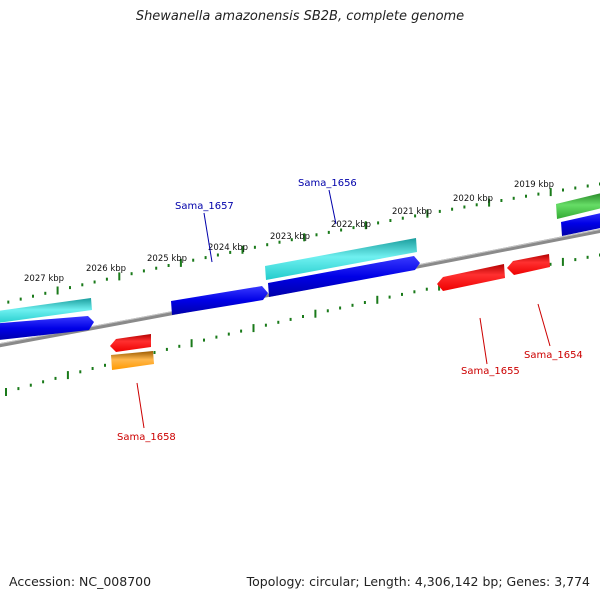 The height and width of the screenshot is (600, 600). Describe the element at coordinates (132, 360) in the screenshot. I see `feature-orange` at that location.